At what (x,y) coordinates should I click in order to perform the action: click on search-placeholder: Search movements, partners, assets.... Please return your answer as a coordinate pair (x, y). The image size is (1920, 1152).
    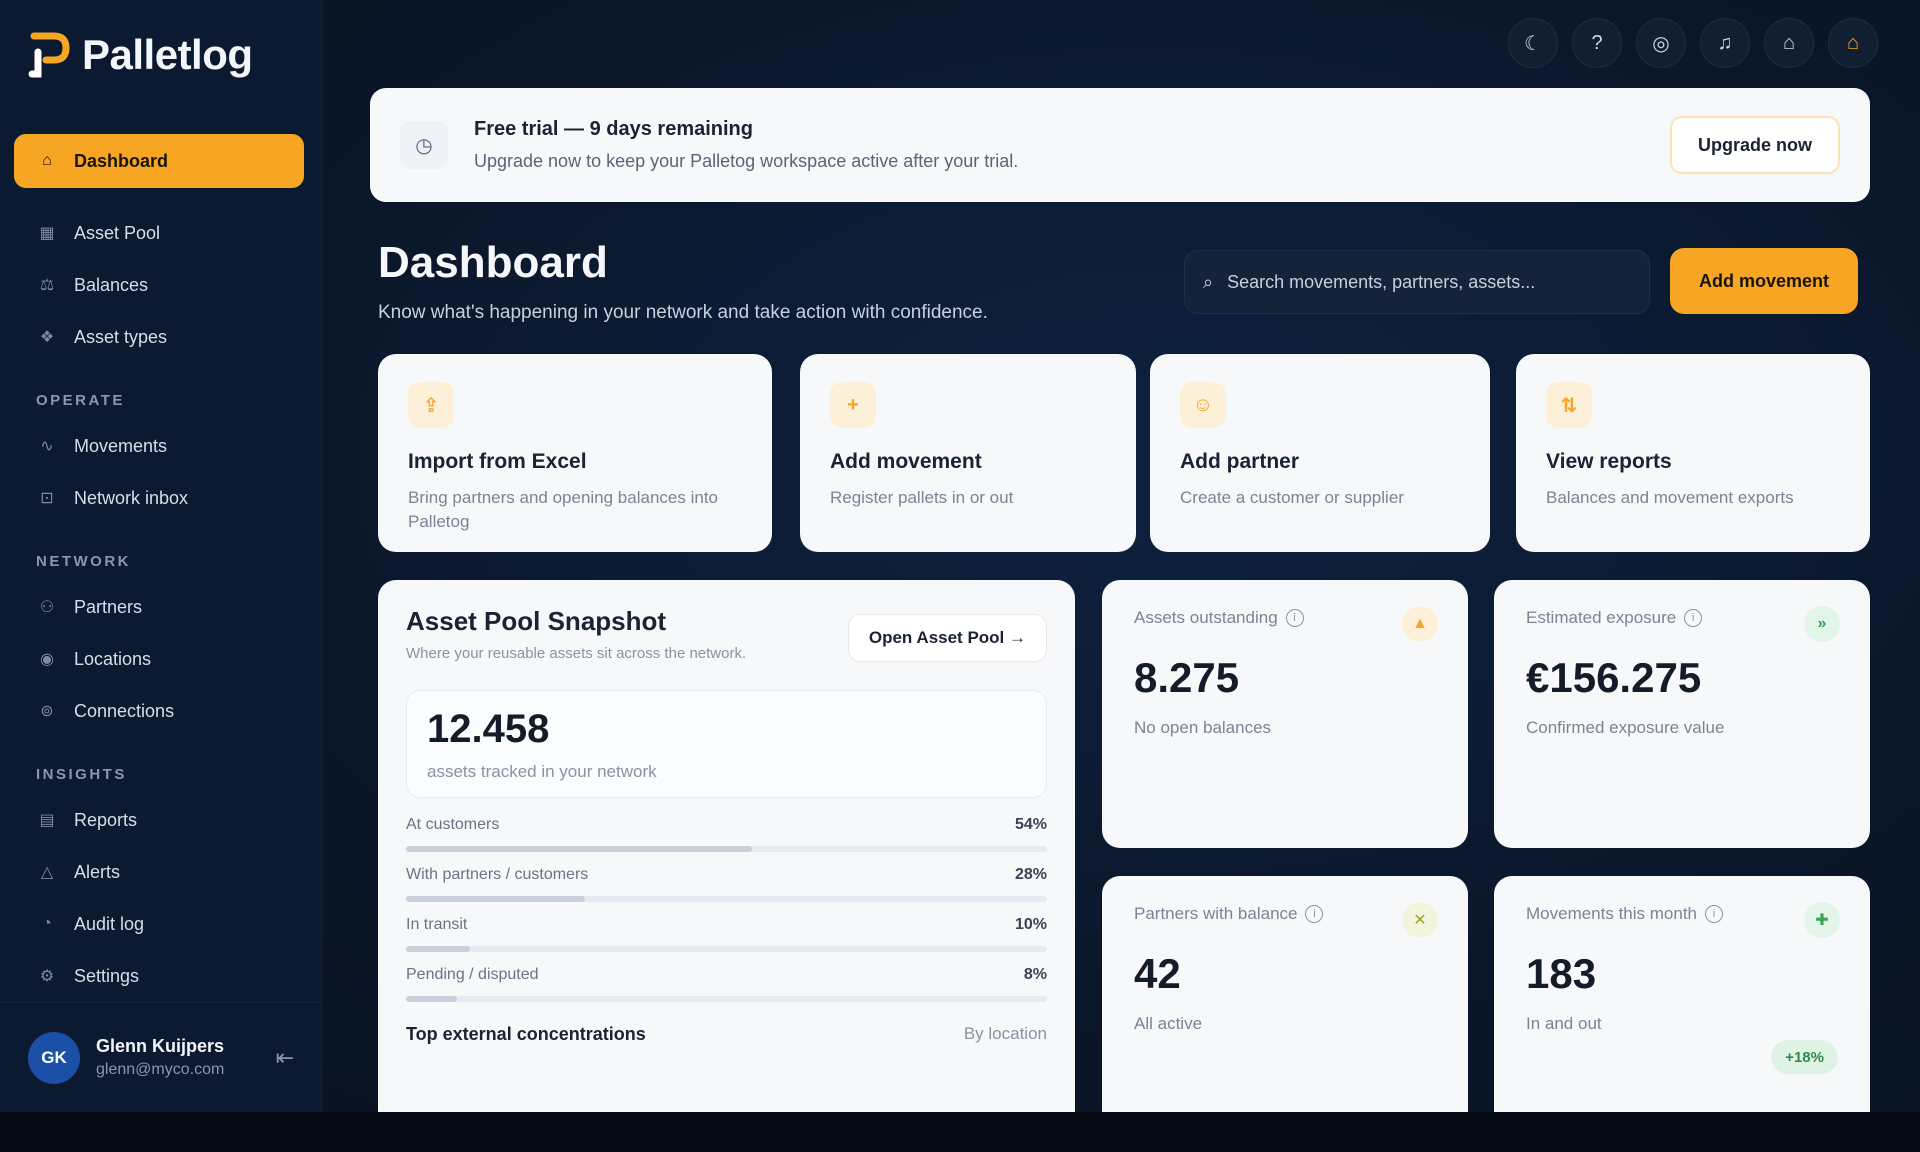
    Looking at the image, I should click on (1381, 281).